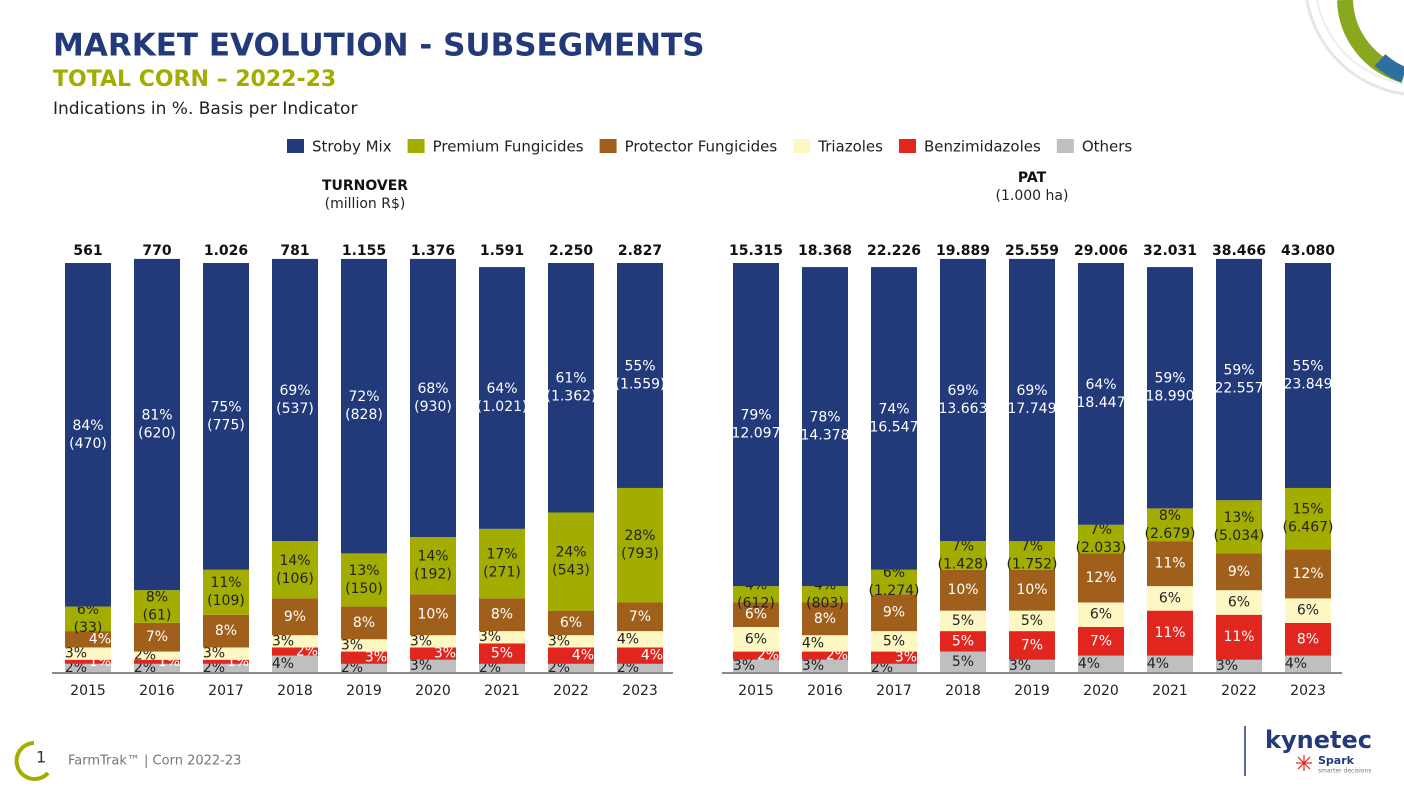  Describe the element at coordinates (226, 691) in the screenshot. I see `x-tick-label: 2017` at that location.